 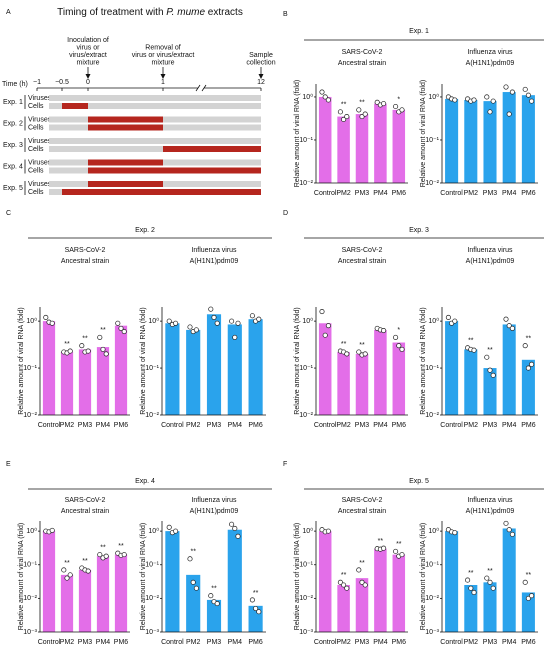 What do you see at coordinates (145, 230) in the screenshot?
I see `exp-title: Exp. 2` at bounding box center [145, 230].